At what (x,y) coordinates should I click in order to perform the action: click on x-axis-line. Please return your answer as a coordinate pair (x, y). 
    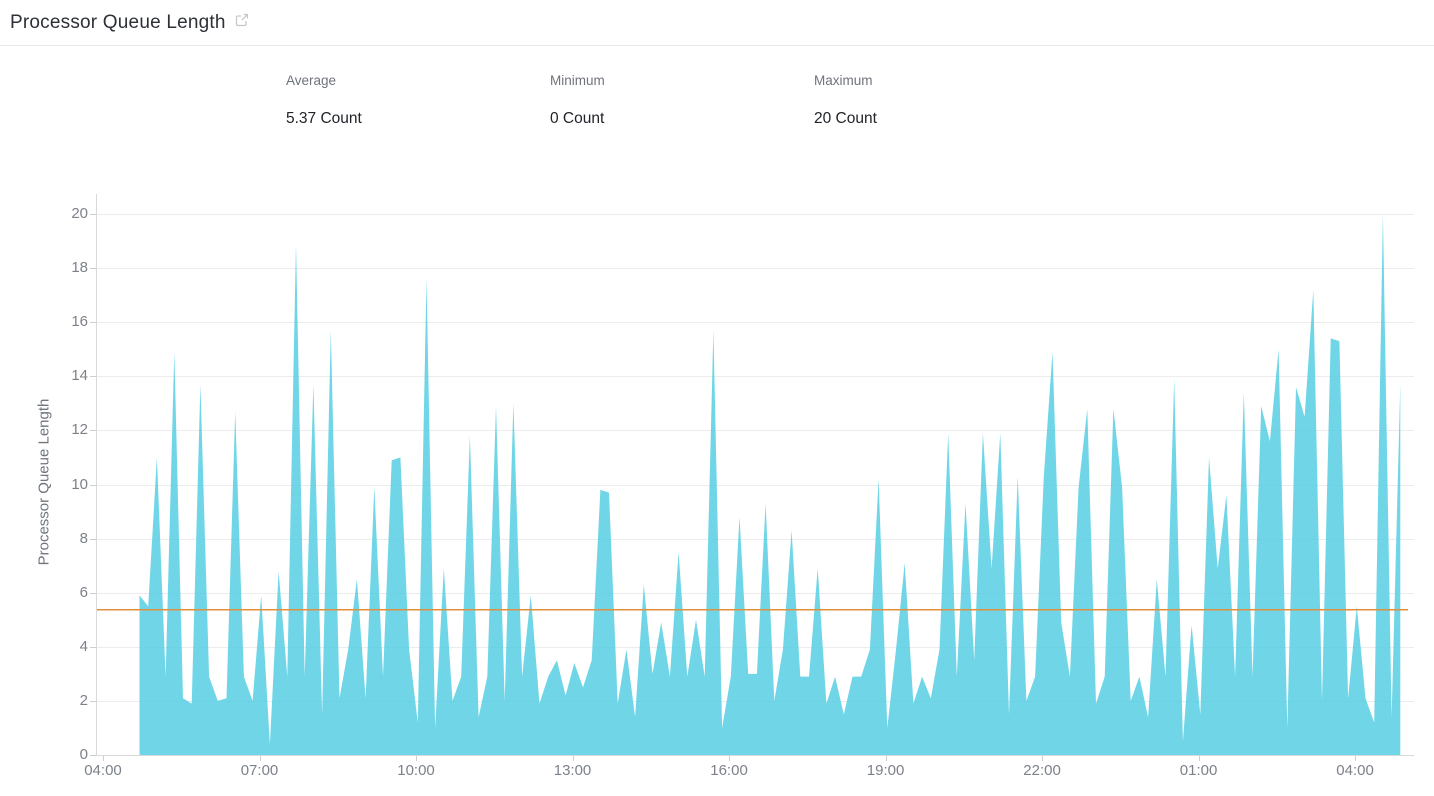
    Looking at the image, I should click on (755, 755).